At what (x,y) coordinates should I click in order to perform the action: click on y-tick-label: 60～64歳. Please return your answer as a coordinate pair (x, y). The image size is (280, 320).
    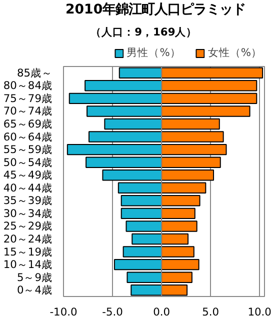
    Looking at the image, I should click on (28, 137).